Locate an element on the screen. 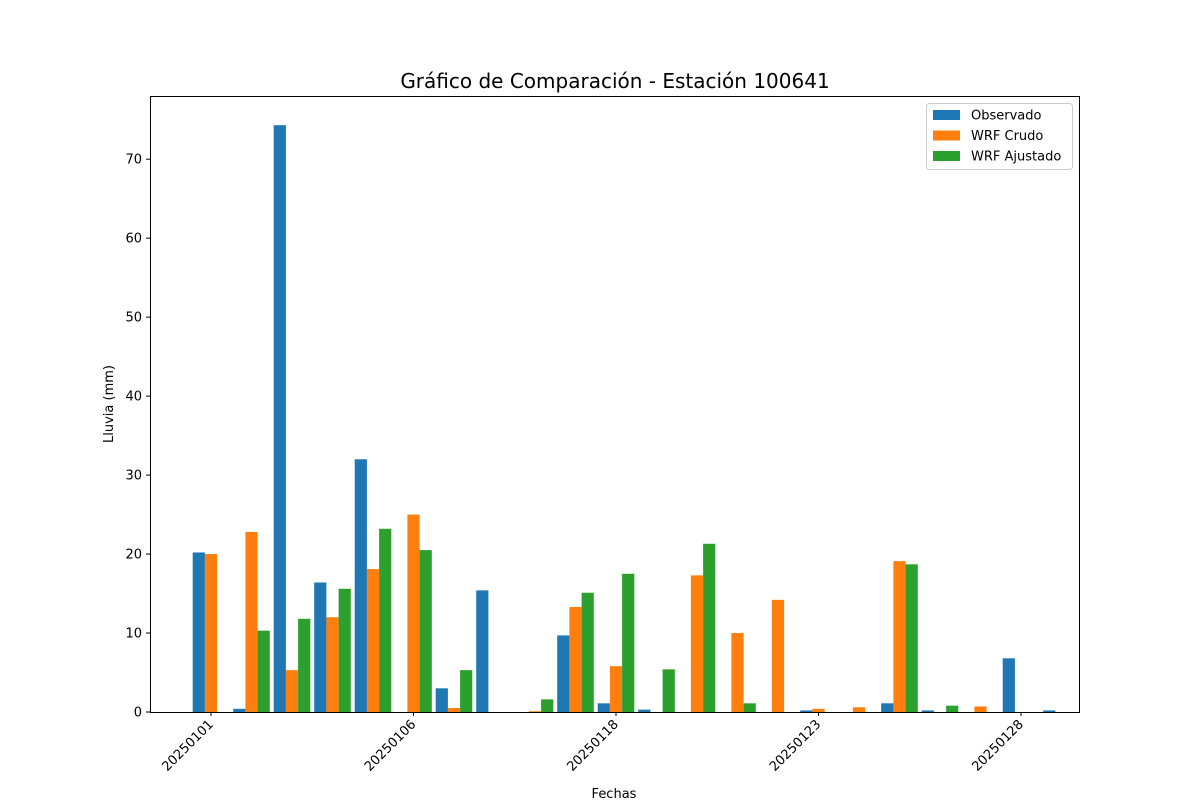  x-tick-label: 20250101 is located at coordinates (187, 745).